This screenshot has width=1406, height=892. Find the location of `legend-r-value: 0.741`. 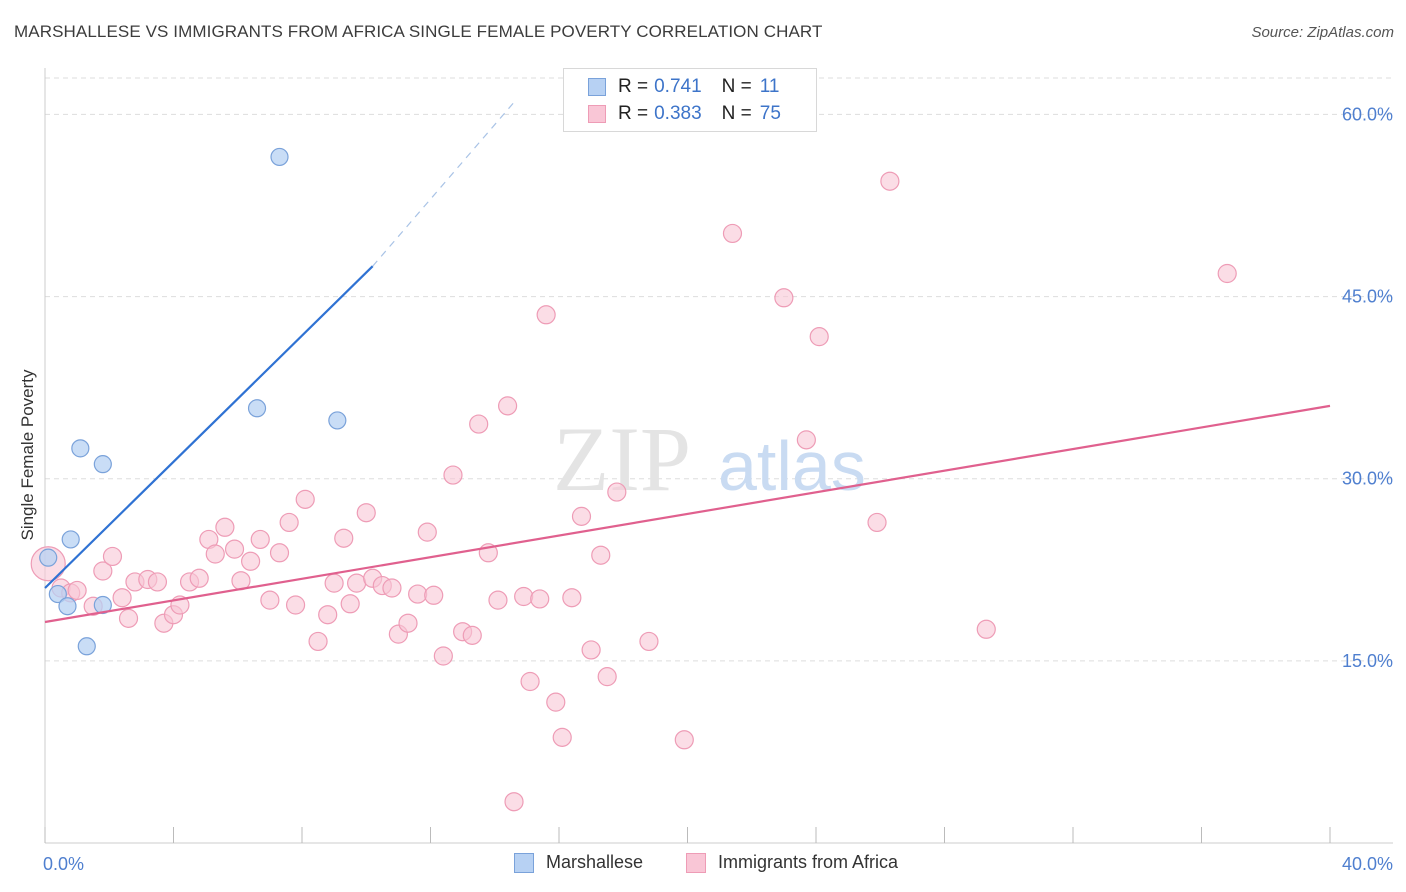

legend-r-value: 0.741 is located at coordinates (678, 86).